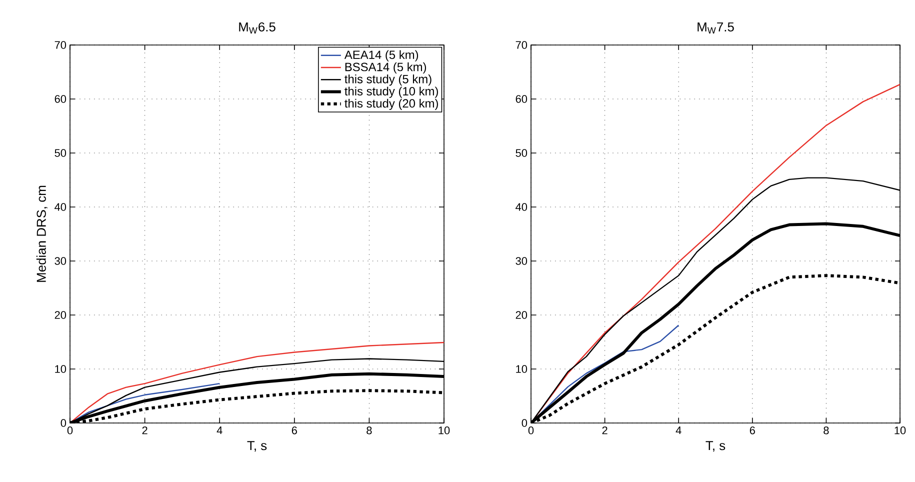 This screenshot has height=482, width=915. I want to click on legend-label: this study (10 km), so click(391, 92).